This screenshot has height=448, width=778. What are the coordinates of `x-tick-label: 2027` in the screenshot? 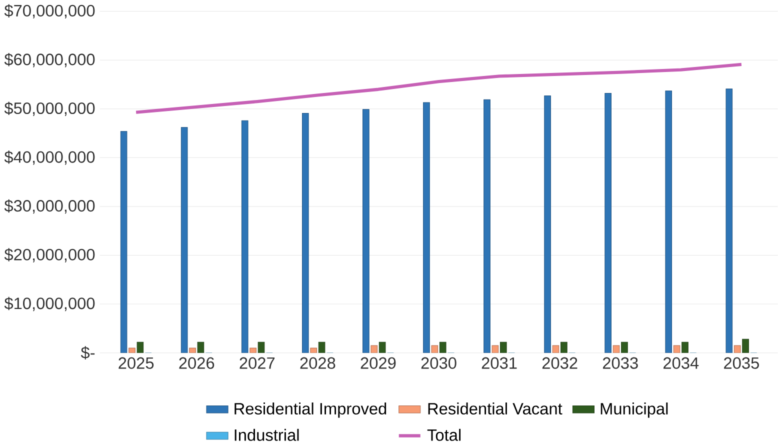 It's located at (257, 363).